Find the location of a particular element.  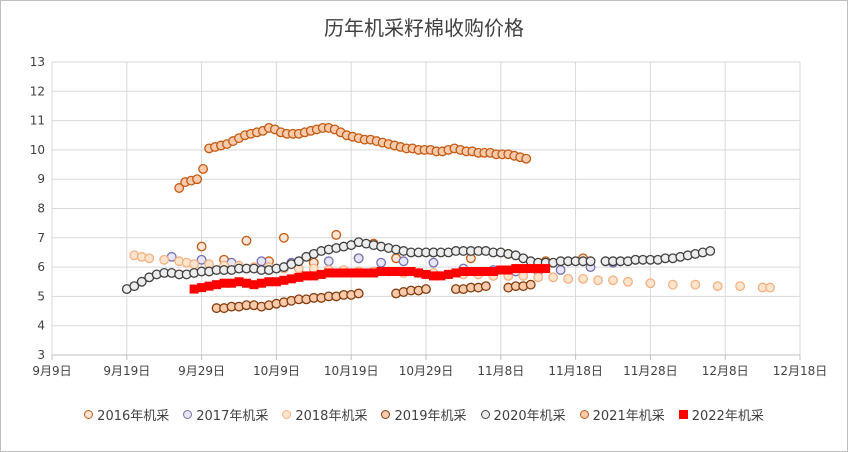

x-tick-label: 11月8日 is located at coordinates (500, 371).